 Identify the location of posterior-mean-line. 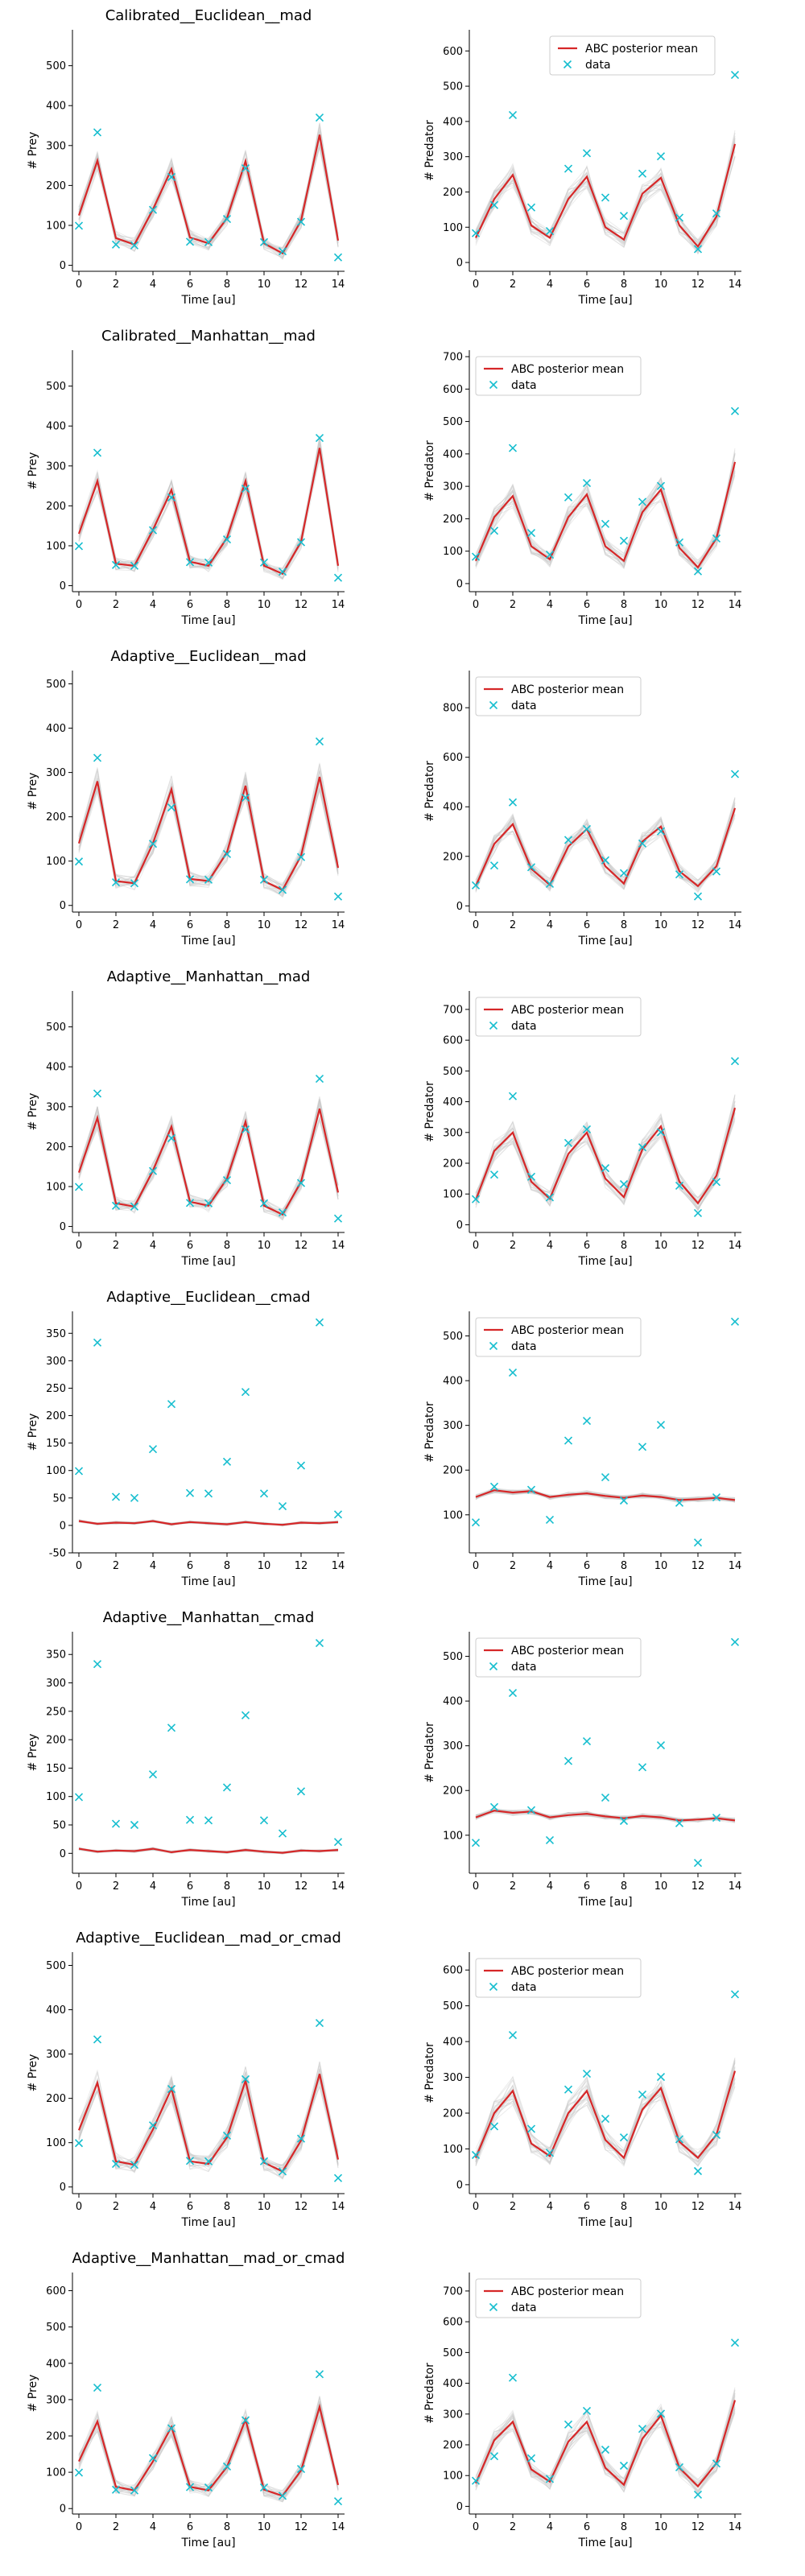
(605, 2115).